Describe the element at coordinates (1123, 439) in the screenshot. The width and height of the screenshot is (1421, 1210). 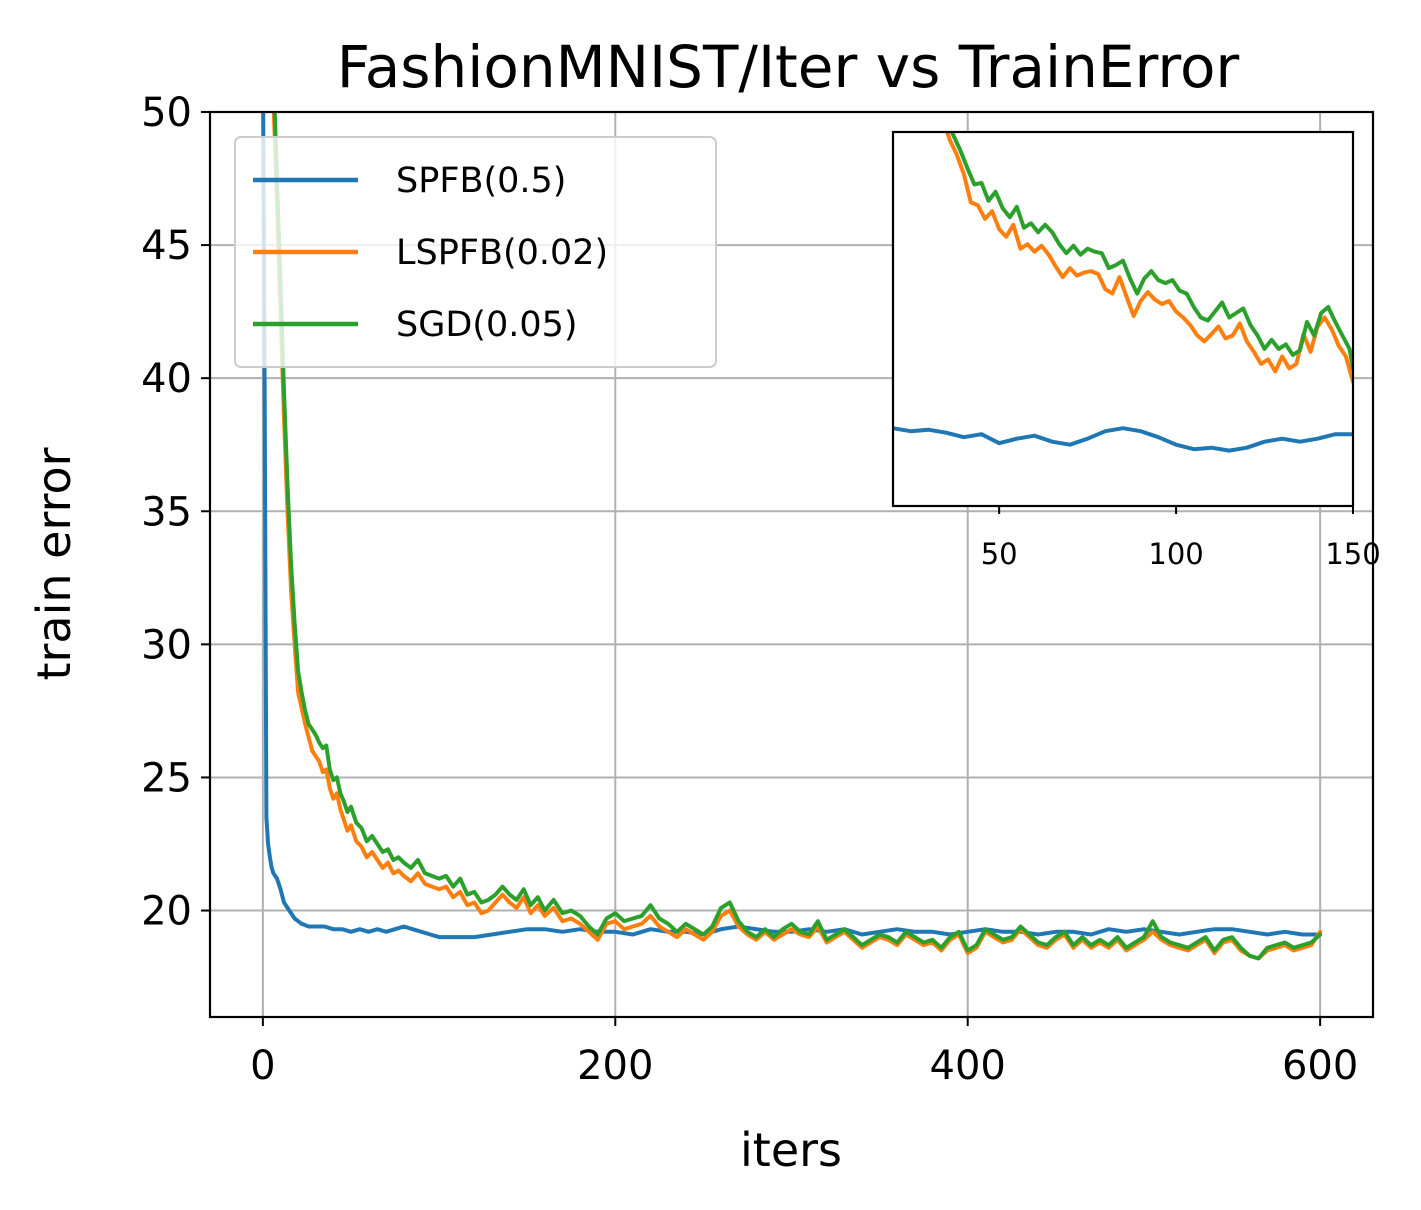
I see `inset-line-spfb` at that location.